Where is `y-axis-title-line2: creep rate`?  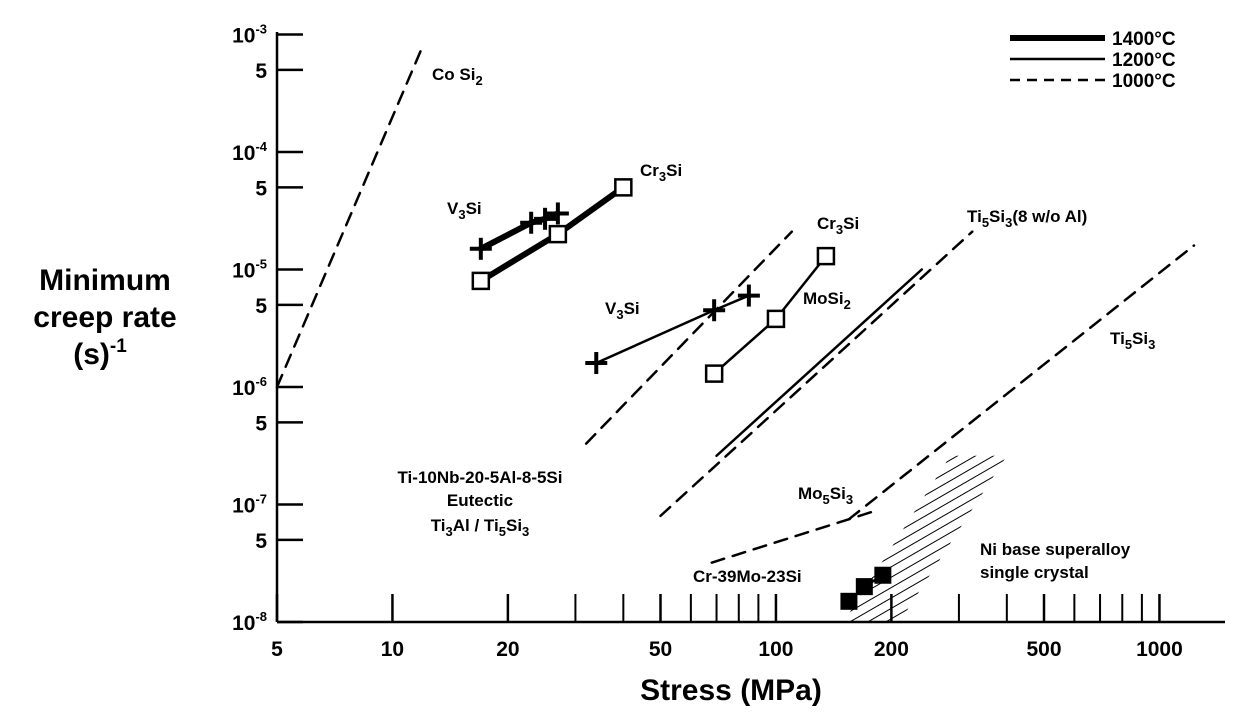
y-axis-title-line2: creep rate is located at coordinates (104, 317).